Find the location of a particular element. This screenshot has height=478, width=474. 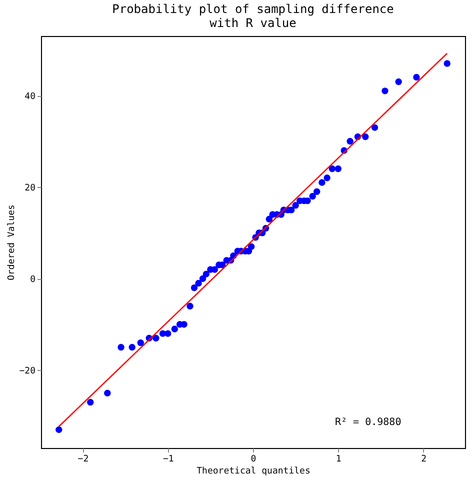

x-tick-label: 2 is located at coordinates (423, 459).